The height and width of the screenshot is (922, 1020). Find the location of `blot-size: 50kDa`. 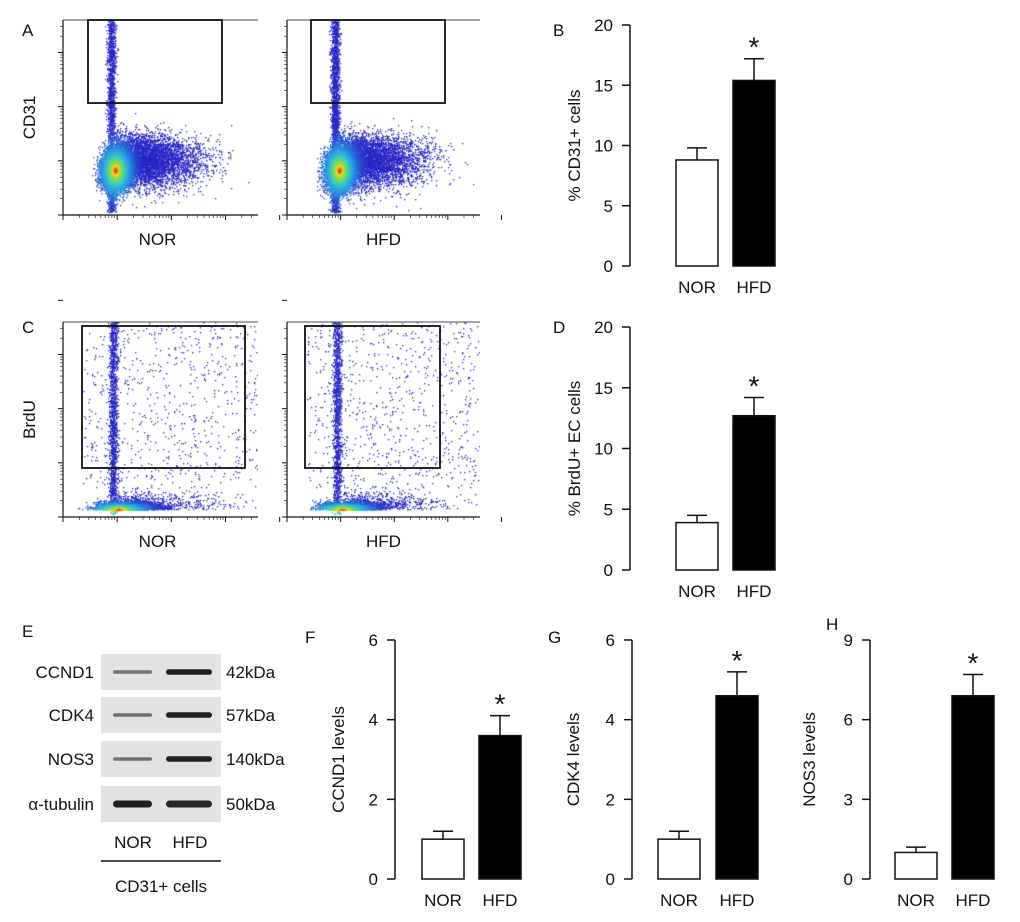

blot-size: 50kDa is located at coordinates (251, 804).